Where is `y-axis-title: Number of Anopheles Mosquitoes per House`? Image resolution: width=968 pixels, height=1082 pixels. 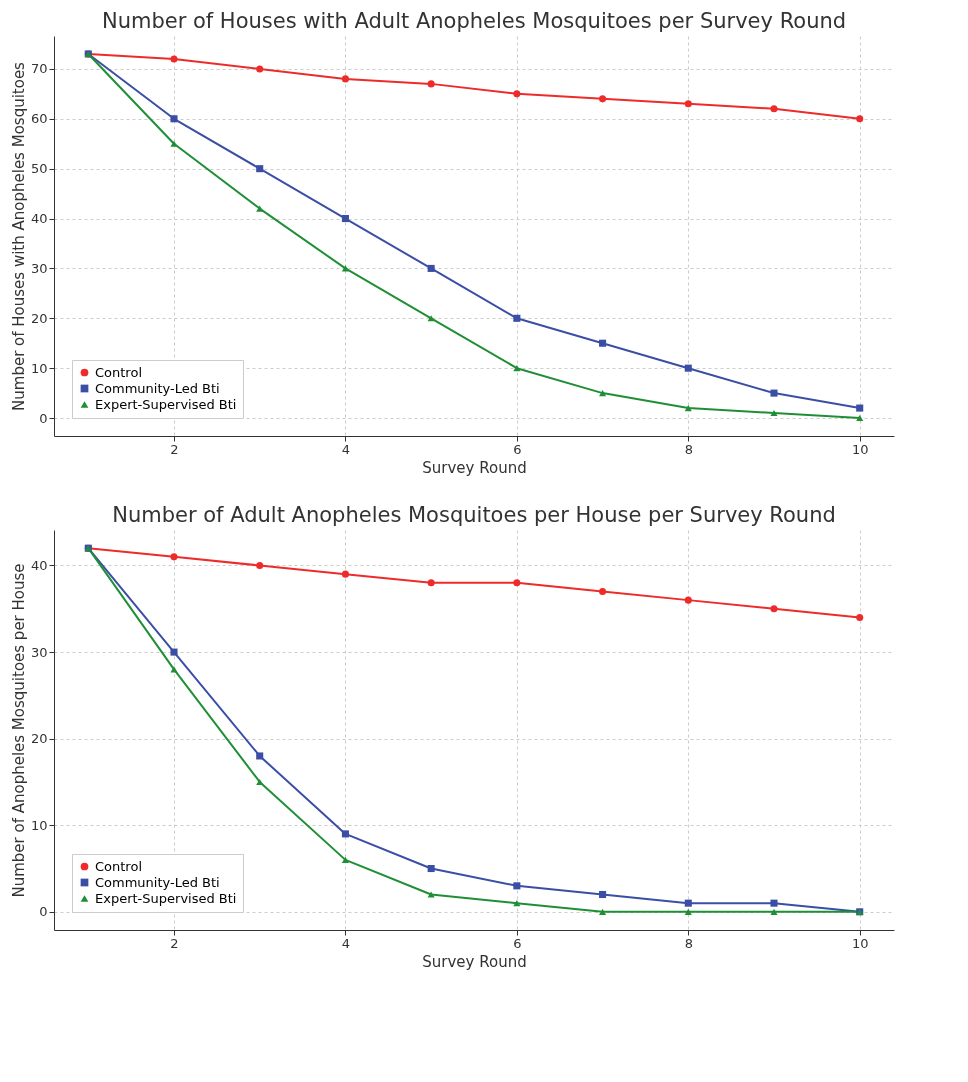
y-axis-title: Number of Anopheles Mosquitoes per House is located at coordinates (18, 730).